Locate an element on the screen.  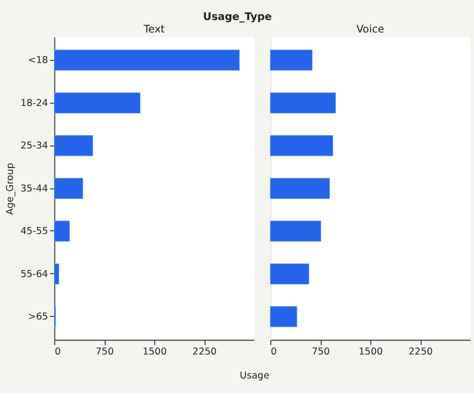
y-tick-label: 55-64 is located at coordinates (34, 274).